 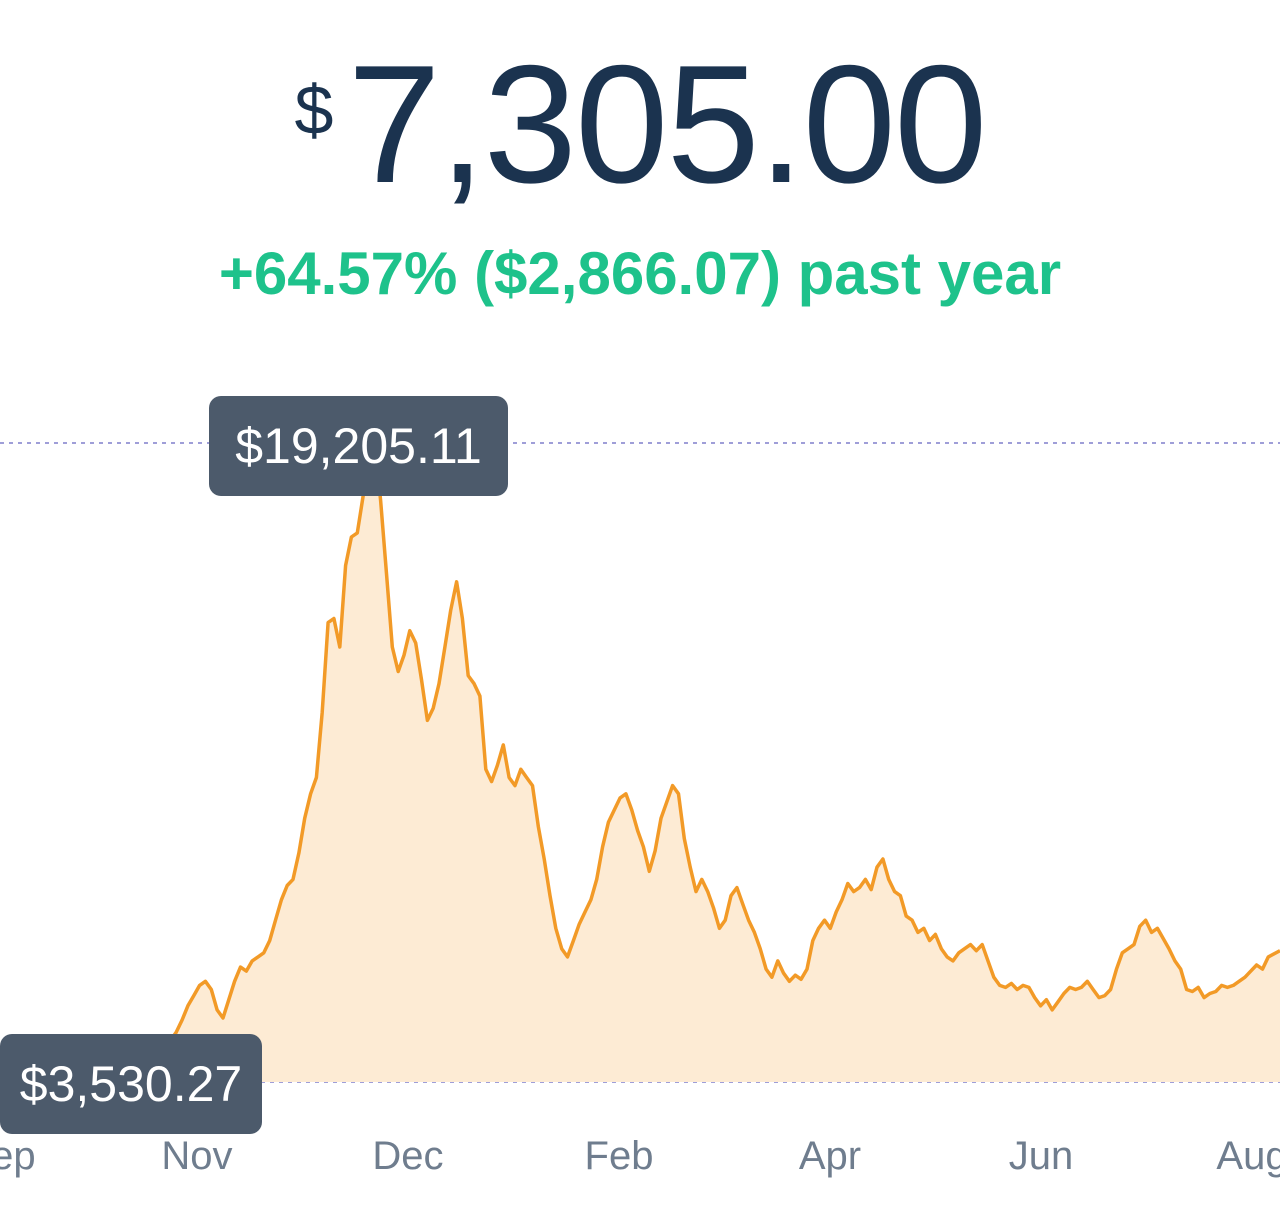 What do you see at coordinates (18, 1156) in the screenshot?
I see `x-tick-sep: Sep` at bounding box center [18, 1156].